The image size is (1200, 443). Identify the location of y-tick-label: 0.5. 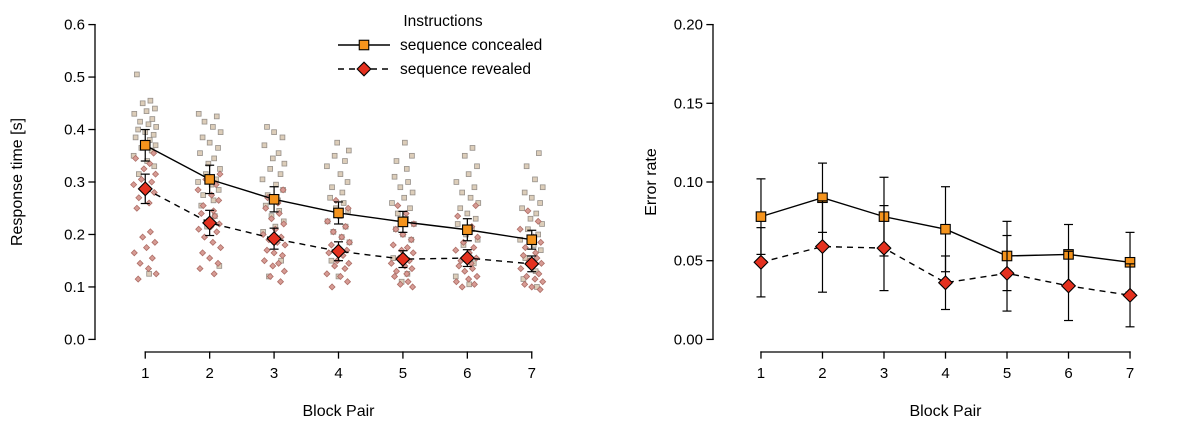
(74, 77).